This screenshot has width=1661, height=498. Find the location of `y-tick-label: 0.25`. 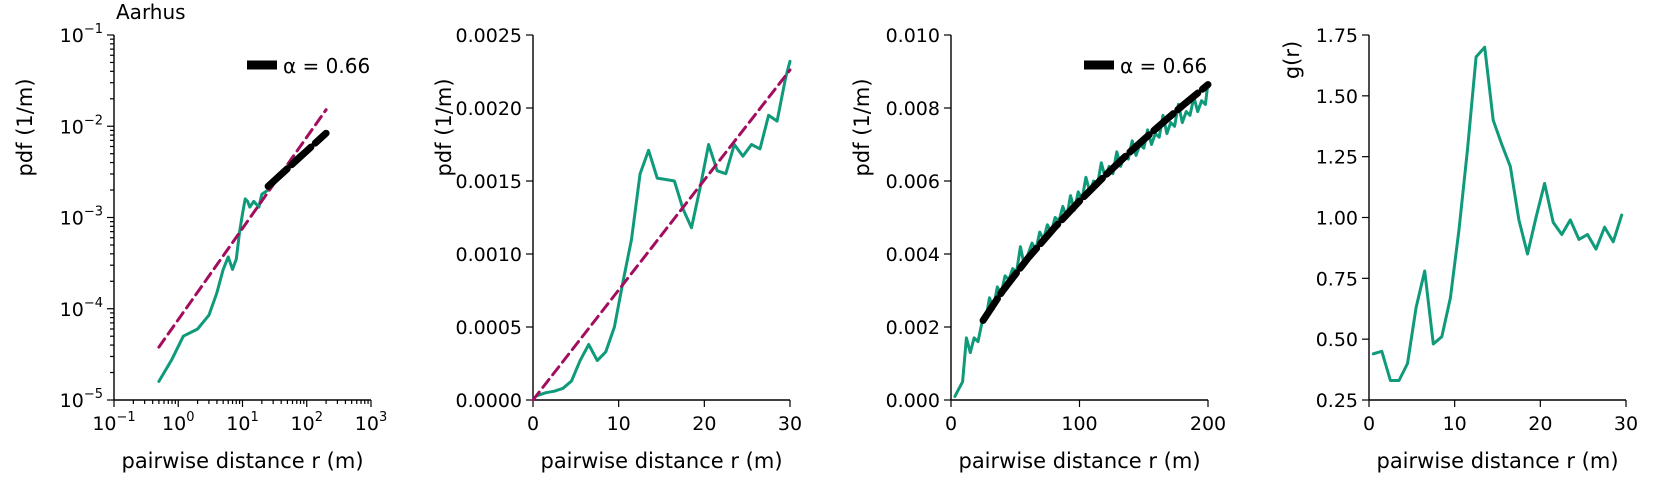

y-tick-label: 0.25 is located at coordinates (1337, 401).